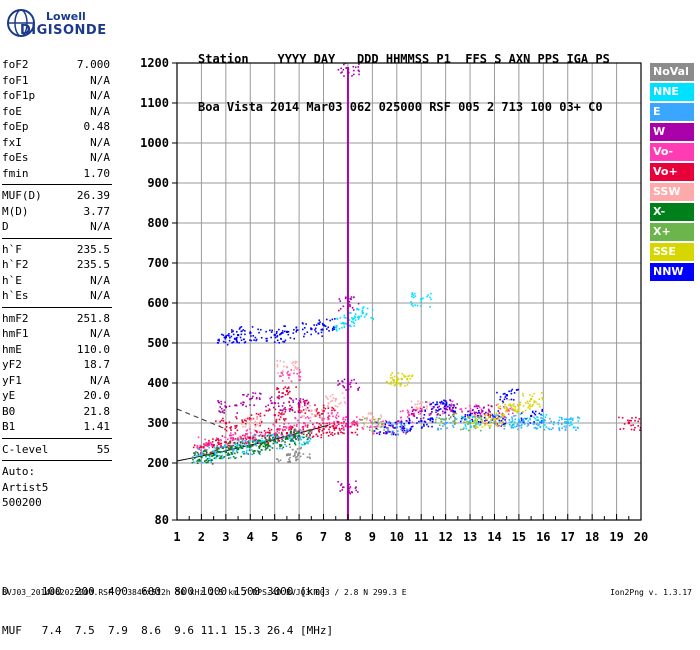  What do you see at coordinates (672, 272) in the screenshot?
I see `legend-item: NNW` at bounding box center [672, 272].